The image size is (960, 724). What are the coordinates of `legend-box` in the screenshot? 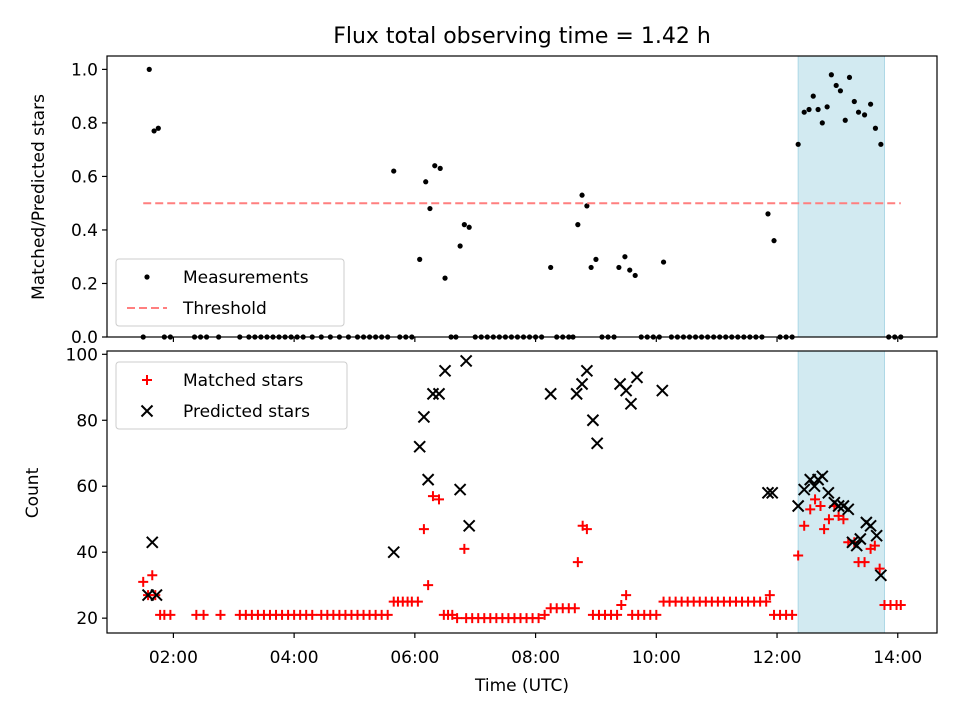 It's located at (230, 292).